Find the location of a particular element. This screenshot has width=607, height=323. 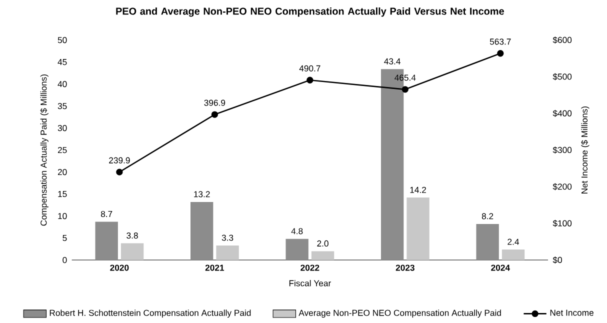

data-label: 4.8 is located at coordinates (297, 231).